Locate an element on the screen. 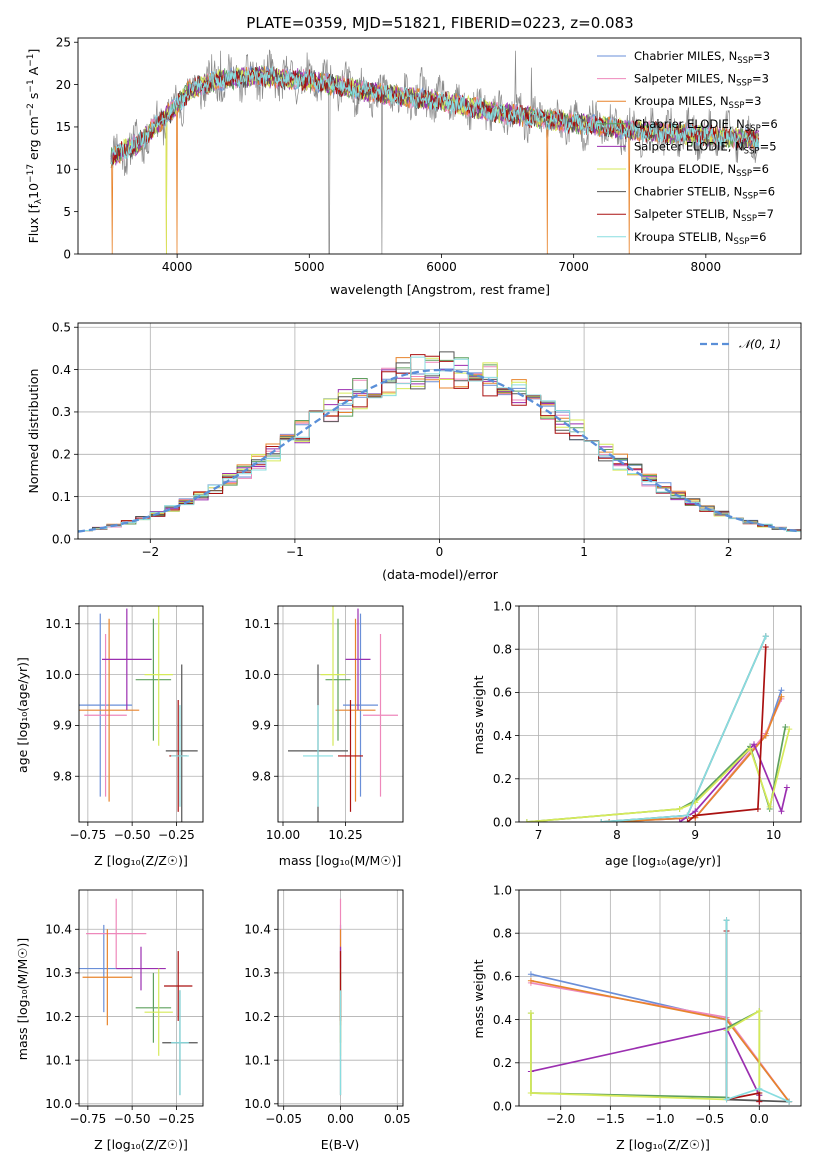 Image resolution: width=819 pixels, height=1174 pixels. mass-vs-Z-x-tick-label: −0.75 is located at coordinates (87, 1119).